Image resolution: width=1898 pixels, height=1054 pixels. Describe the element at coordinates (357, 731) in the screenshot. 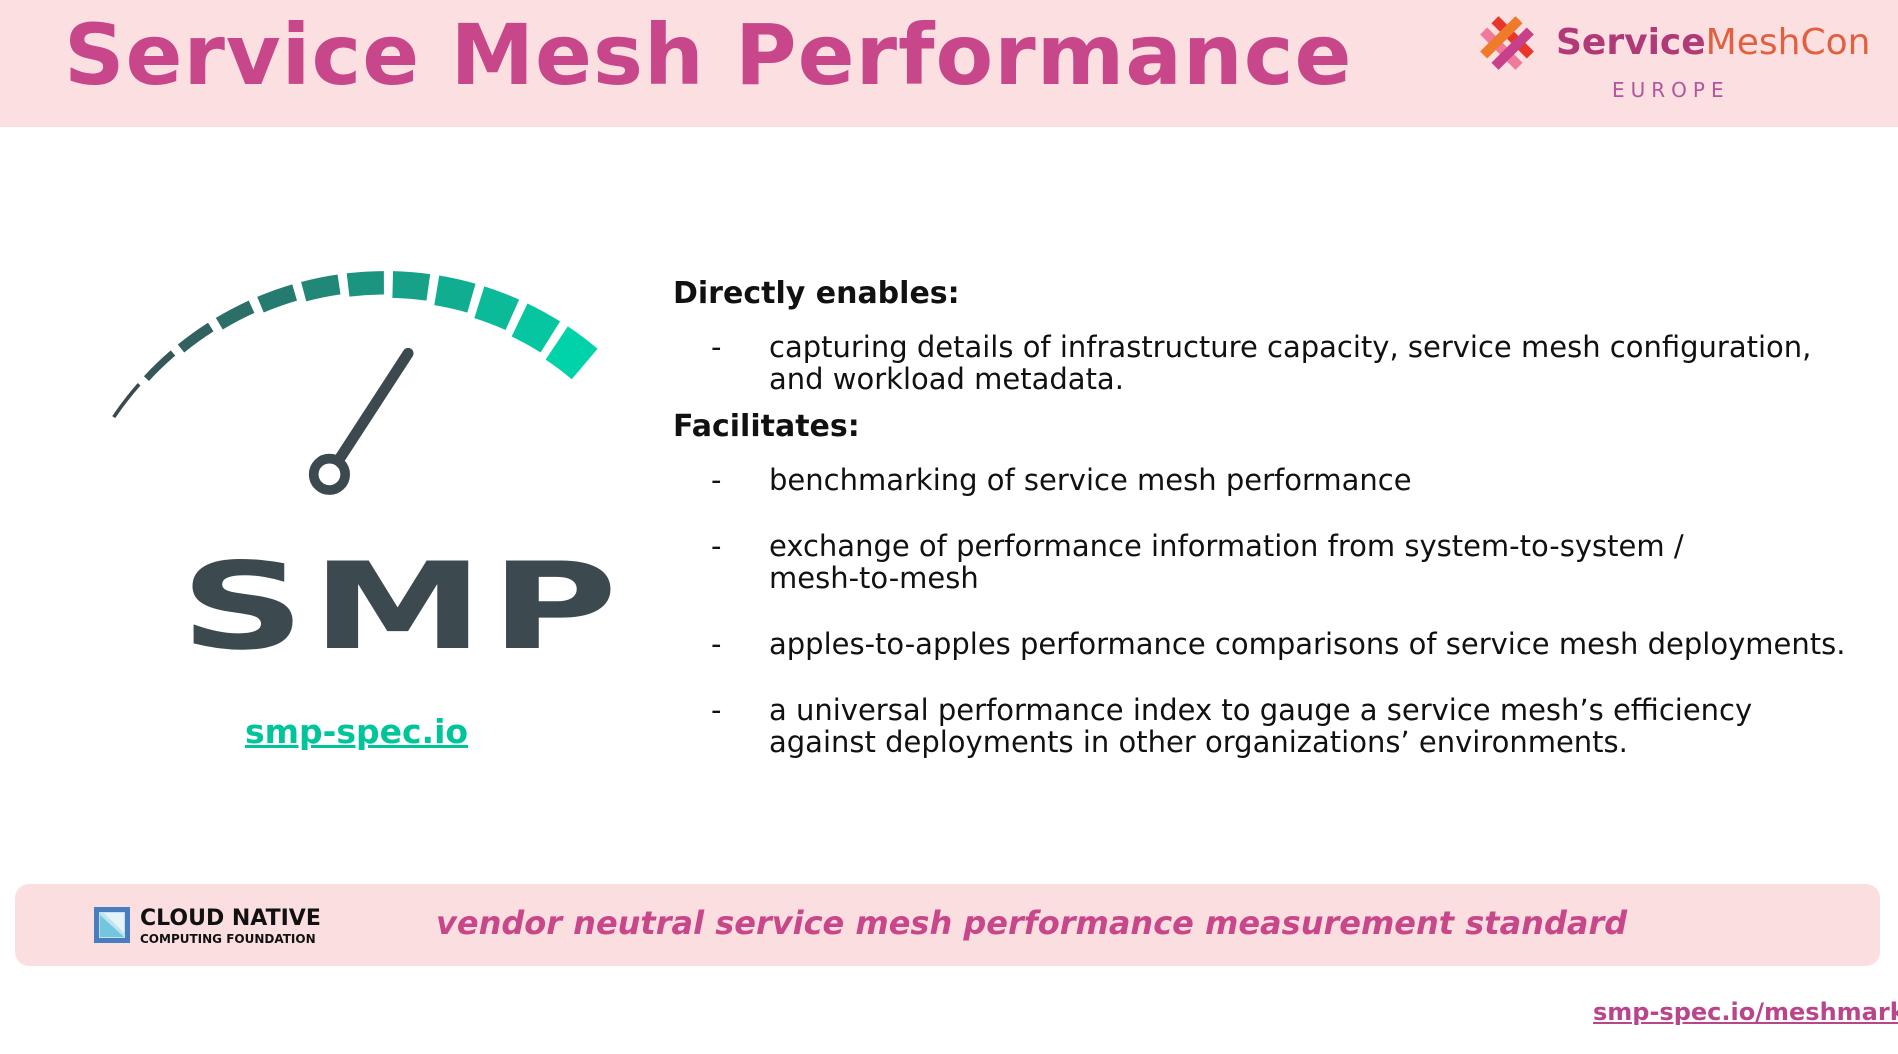

I see `smp-spec-link: smp-spec.io` at that location.